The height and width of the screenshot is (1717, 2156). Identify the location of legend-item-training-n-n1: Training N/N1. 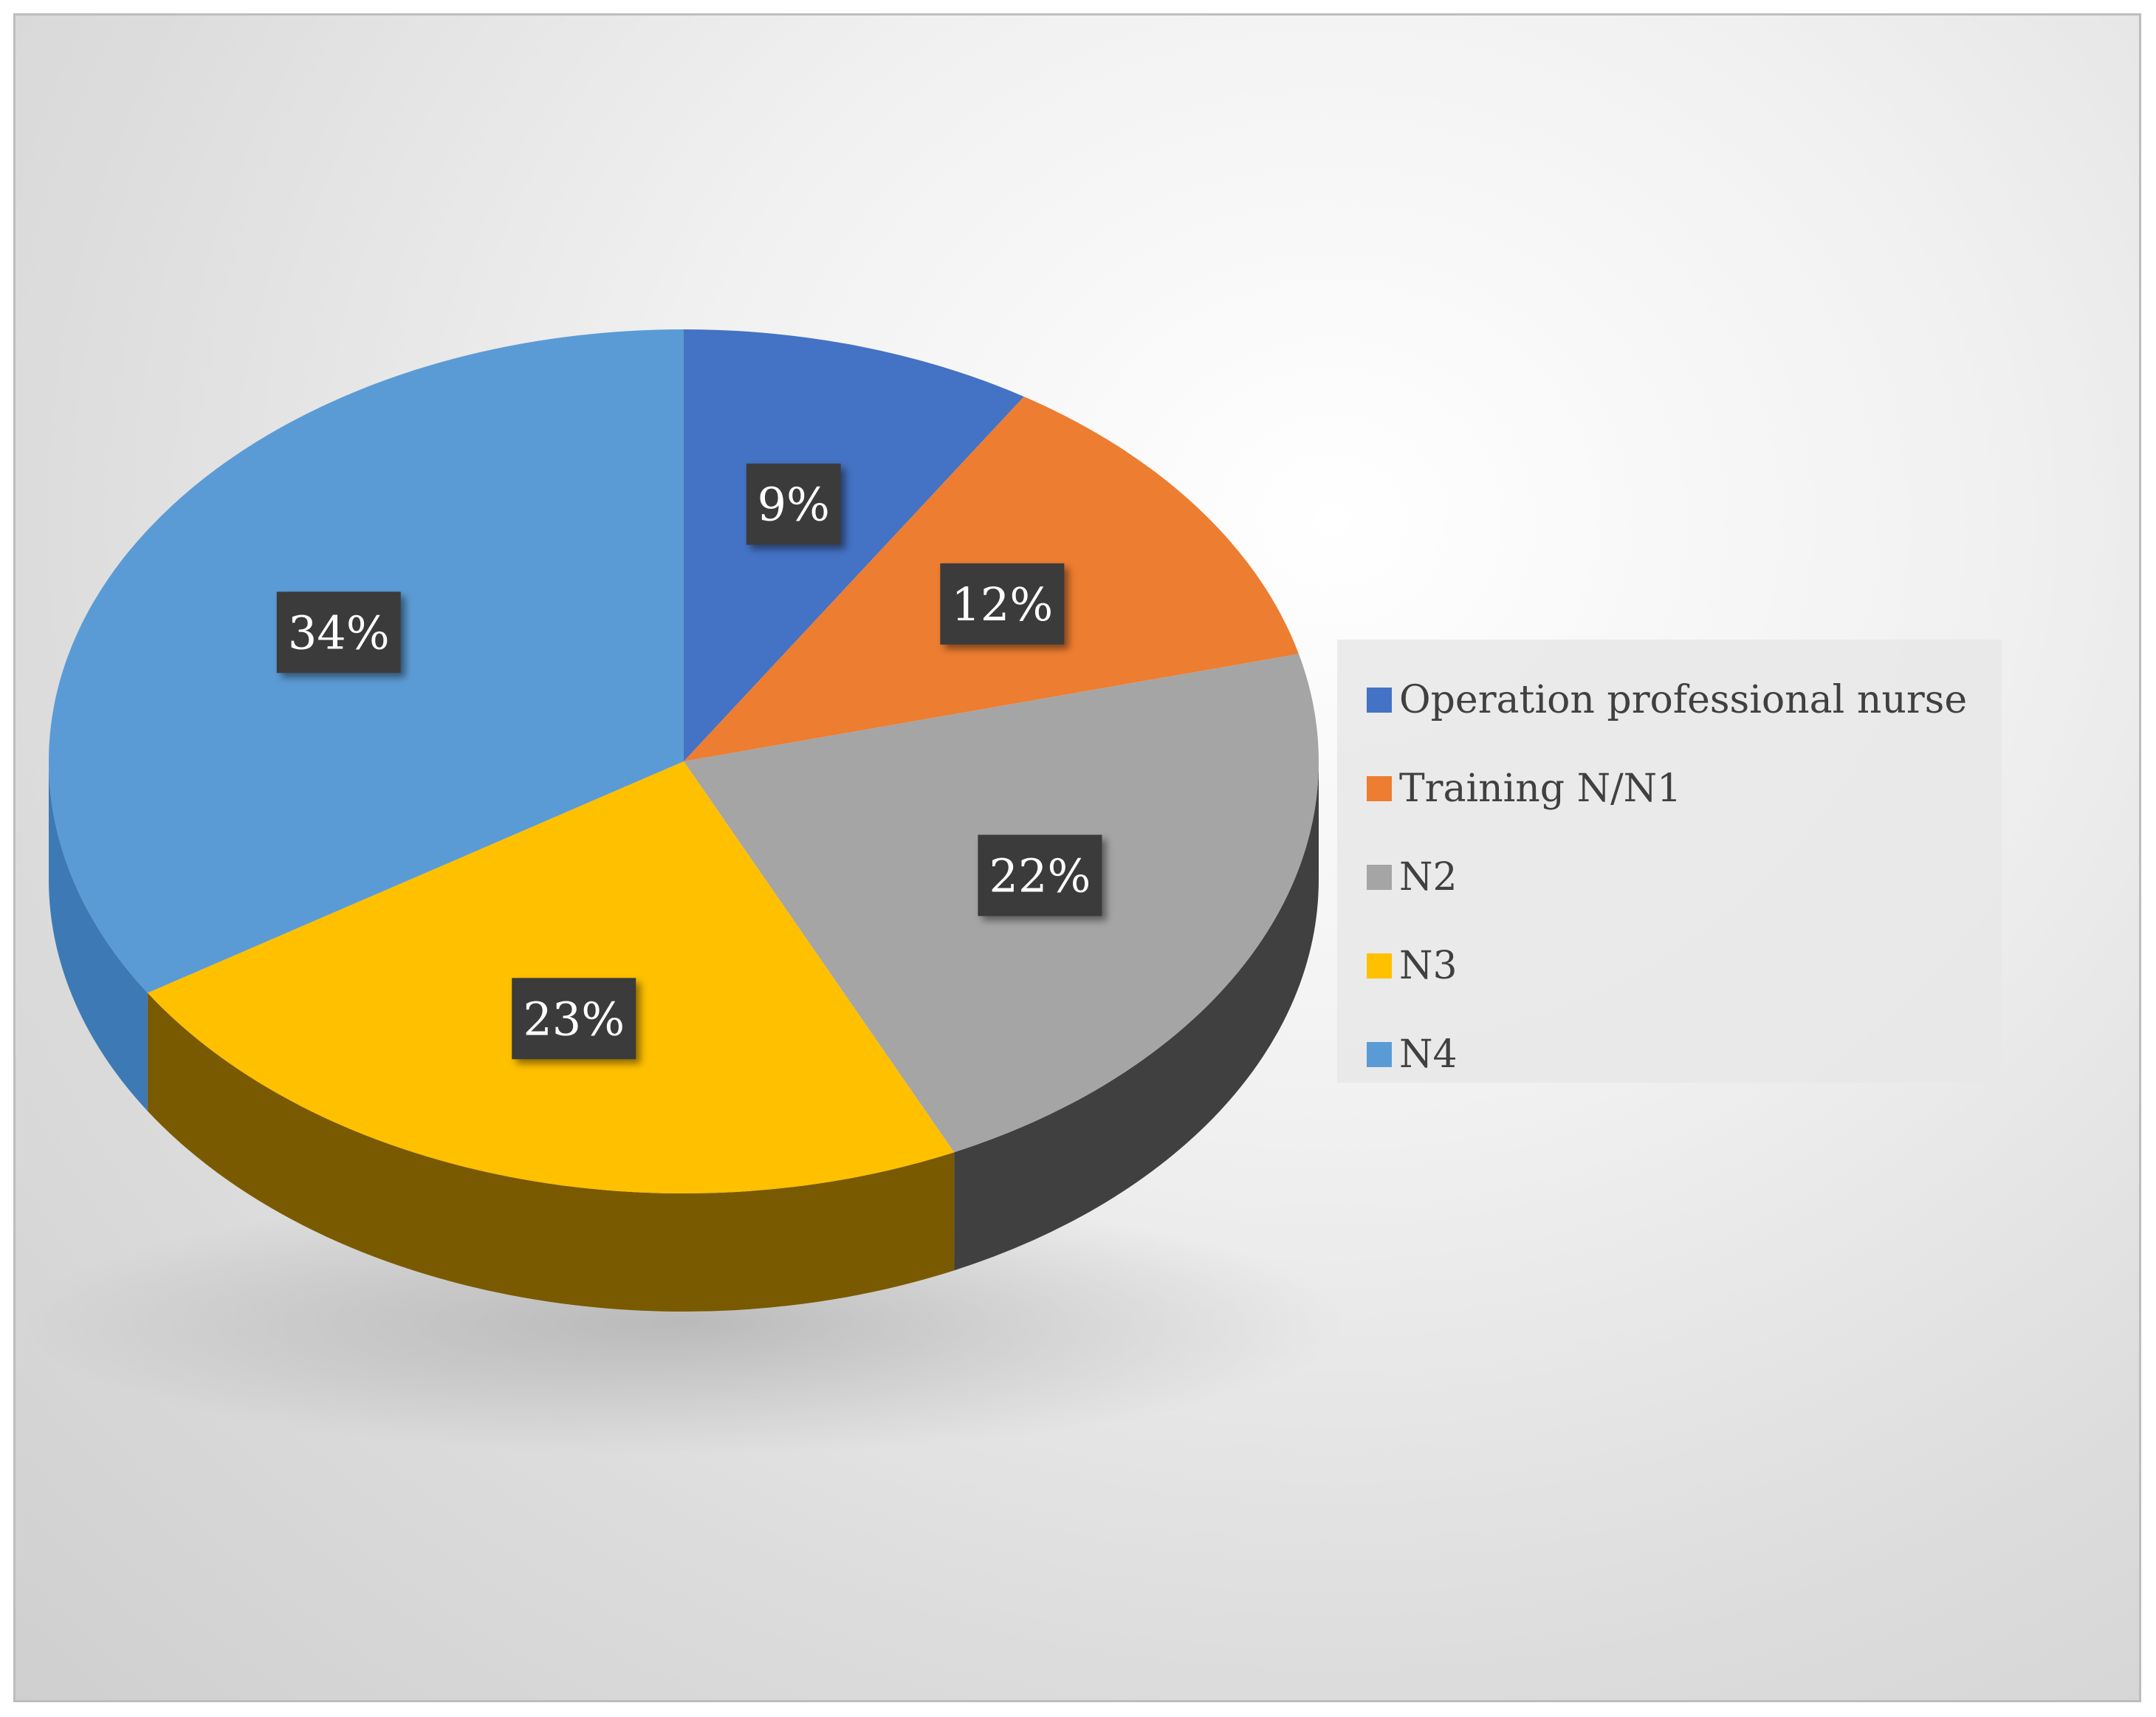
(1685, 788).